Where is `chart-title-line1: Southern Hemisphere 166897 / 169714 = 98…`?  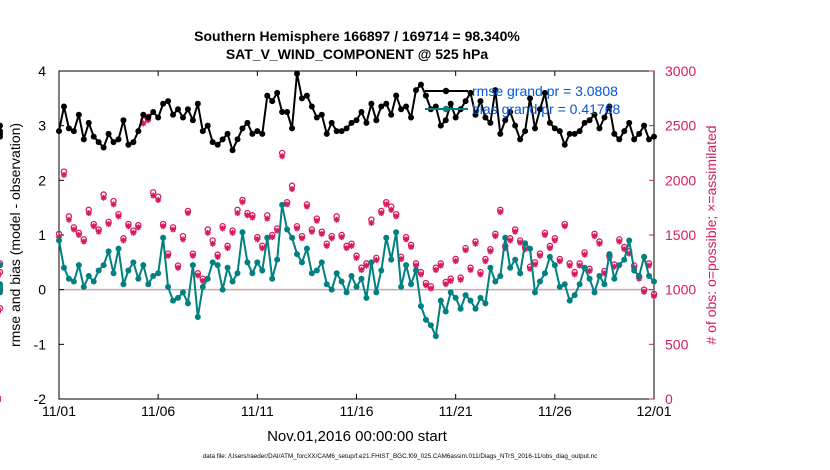 chart-title-line1: Southern Hemisphere 166897 / 169714 = 98… is located at coordinates (357, 36).